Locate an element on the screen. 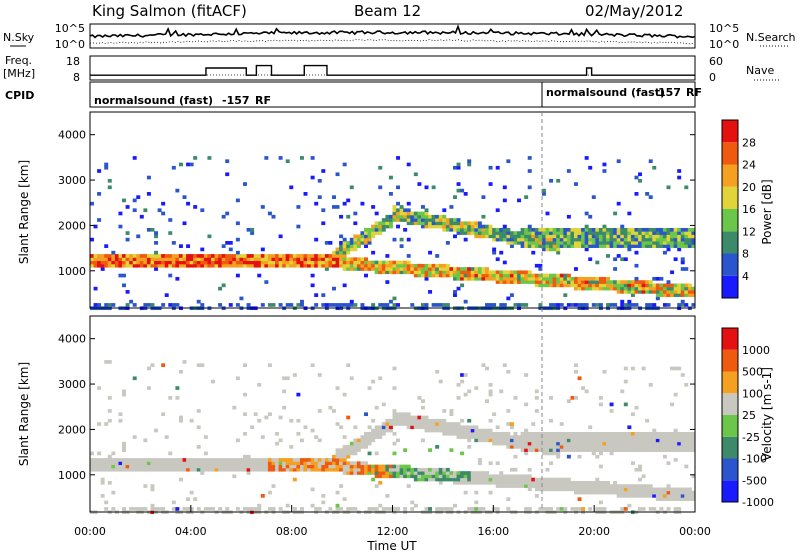 Image resolution: width=800 pixels, height=554 pixels. colorbar-swatch is located at coordinates (730, 175).